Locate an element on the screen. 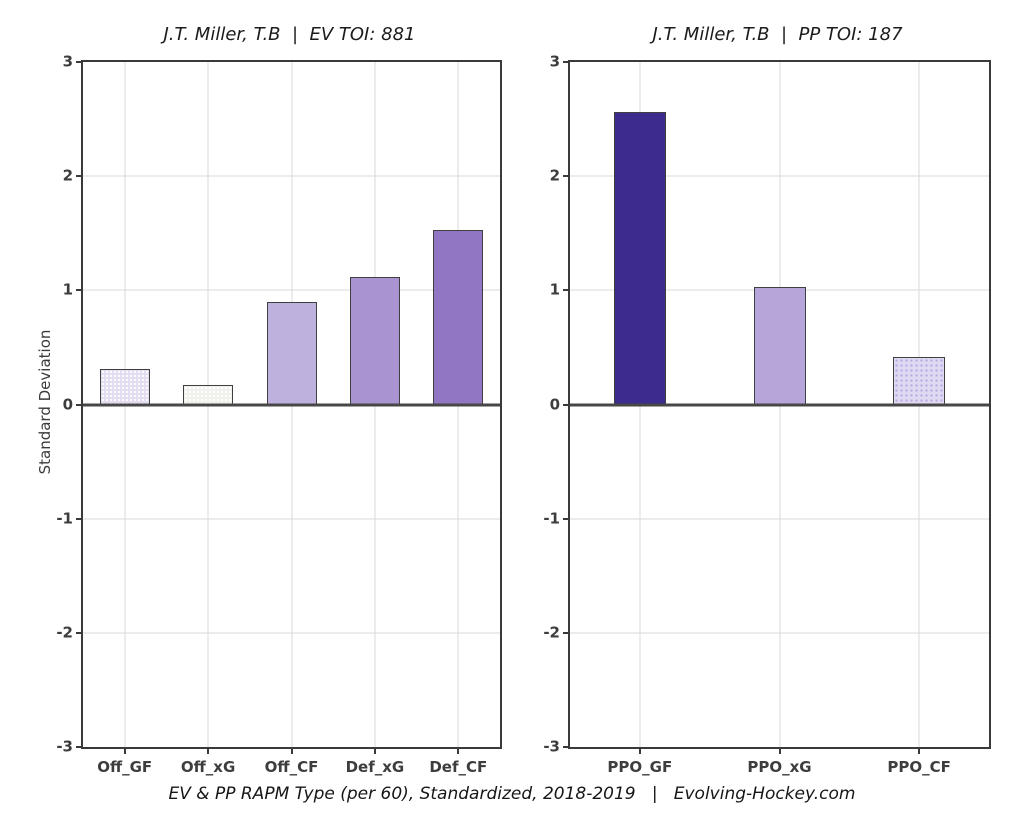 This screenshot has width=1024, height=816. bar-Def_xG is located at coordinates (374, 340).